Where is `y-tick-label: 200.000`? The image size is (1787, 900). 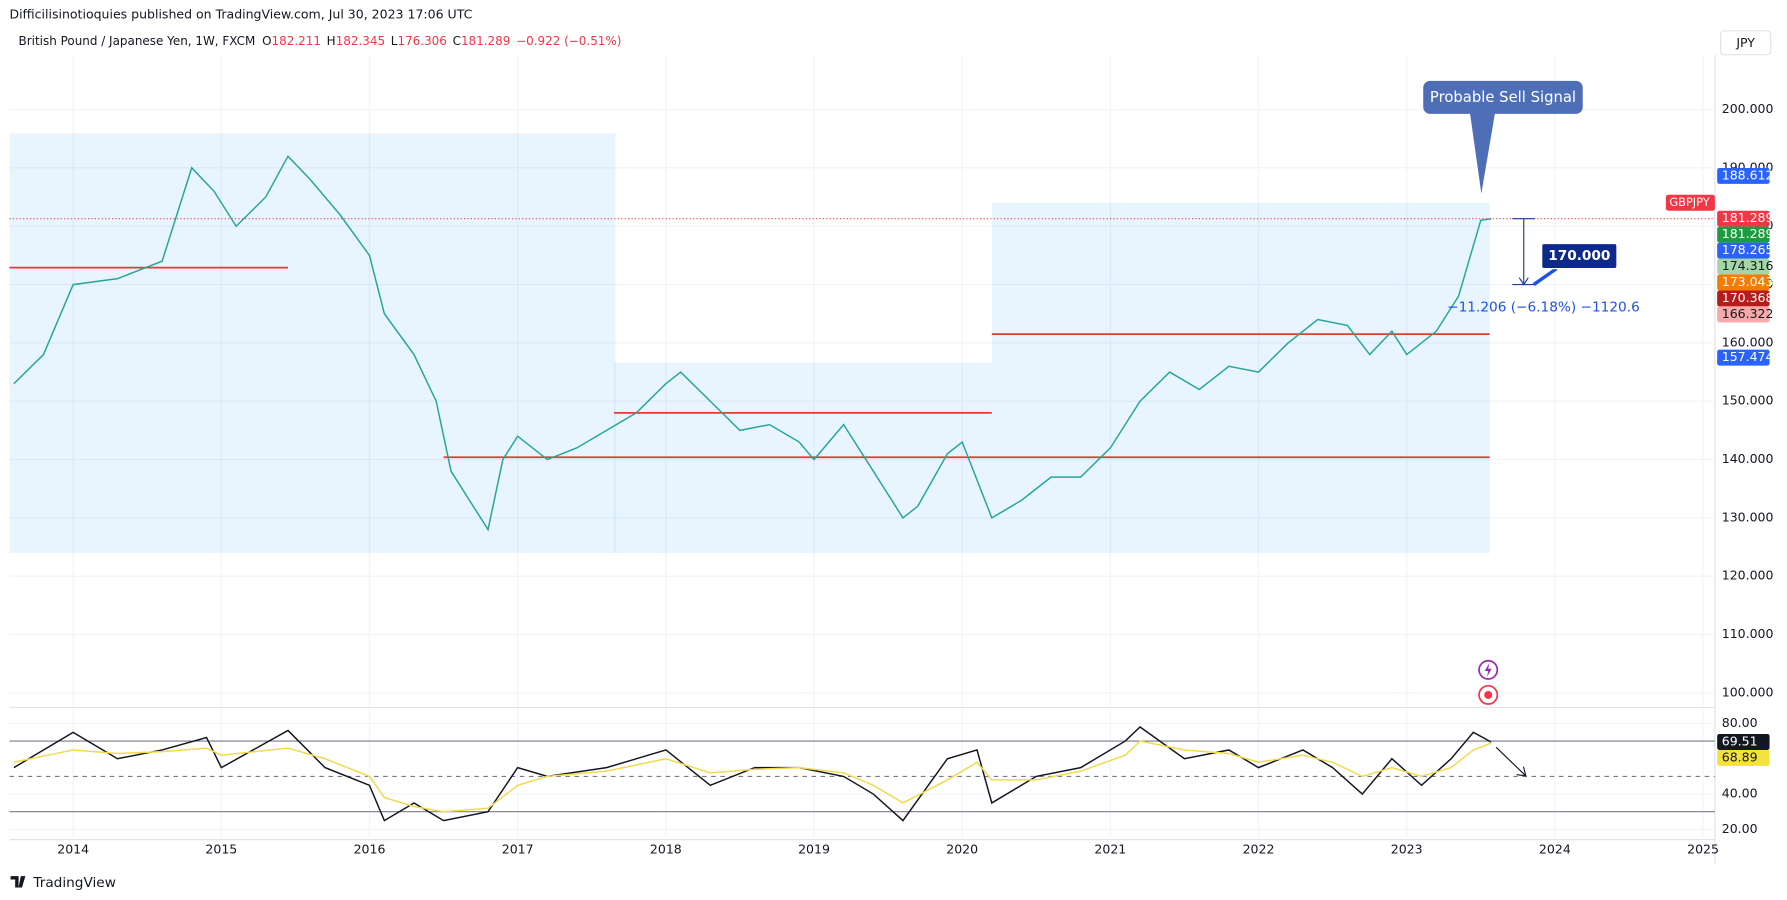 y-tick-label: 200.000 is located at coordinates (1748, 108).